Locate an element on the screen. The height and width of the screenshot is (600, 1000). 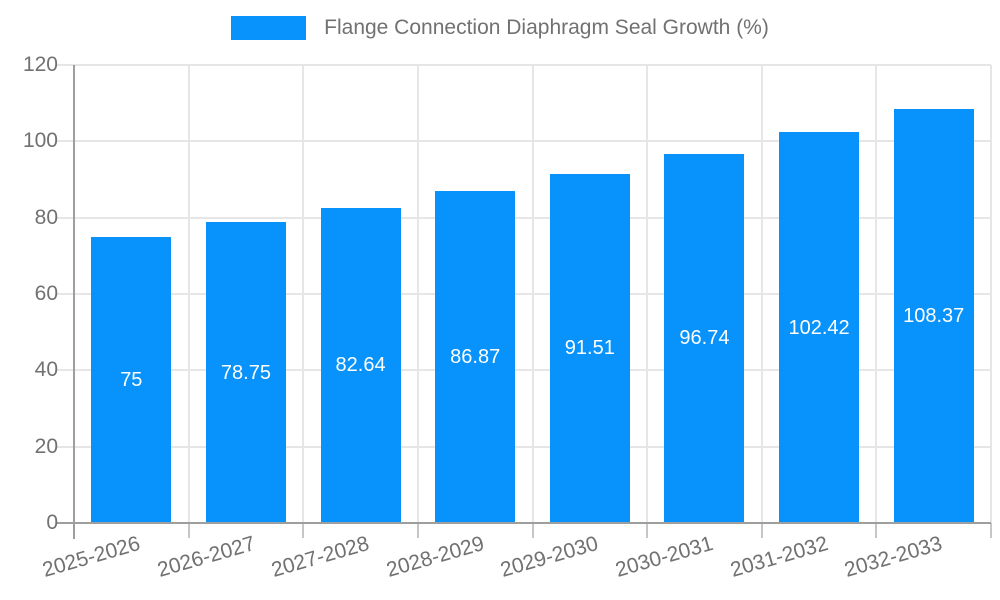
legend-swatch is located at coordinates (269, 28).